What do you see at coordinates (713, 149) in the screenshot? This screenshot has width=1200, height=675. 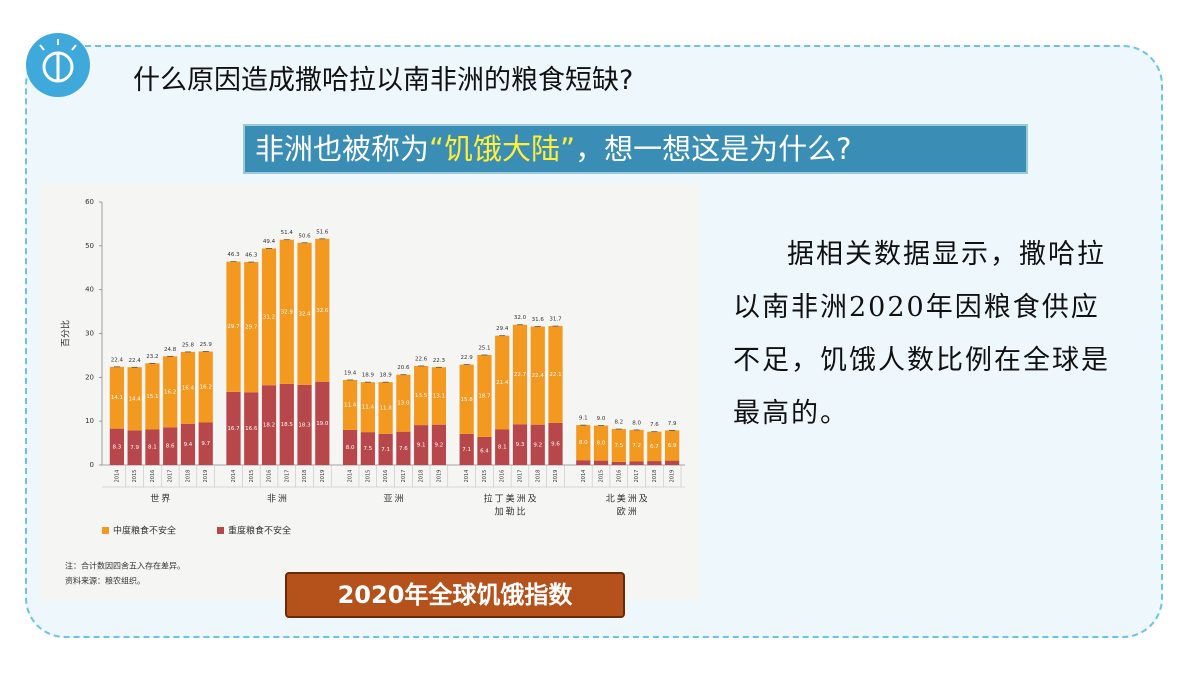 I see `banner-text: ，想一想这是为什么?` at bounding box center [713, 149].